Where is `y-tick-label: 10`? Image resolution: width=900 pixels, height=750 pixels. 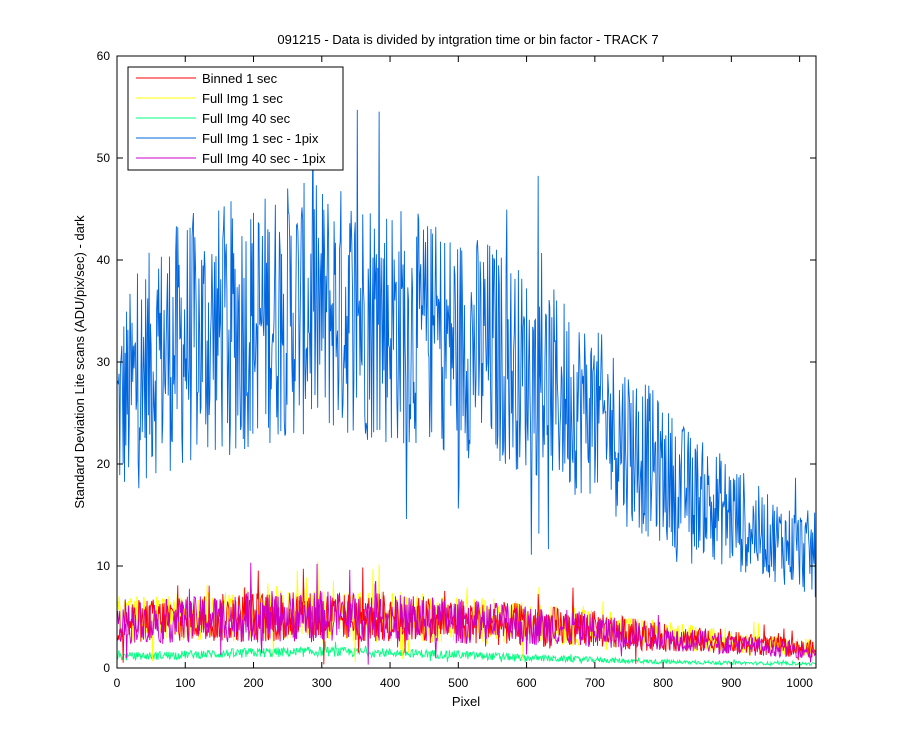 y-tick-label: 10 is located at coordinates (104, 566).